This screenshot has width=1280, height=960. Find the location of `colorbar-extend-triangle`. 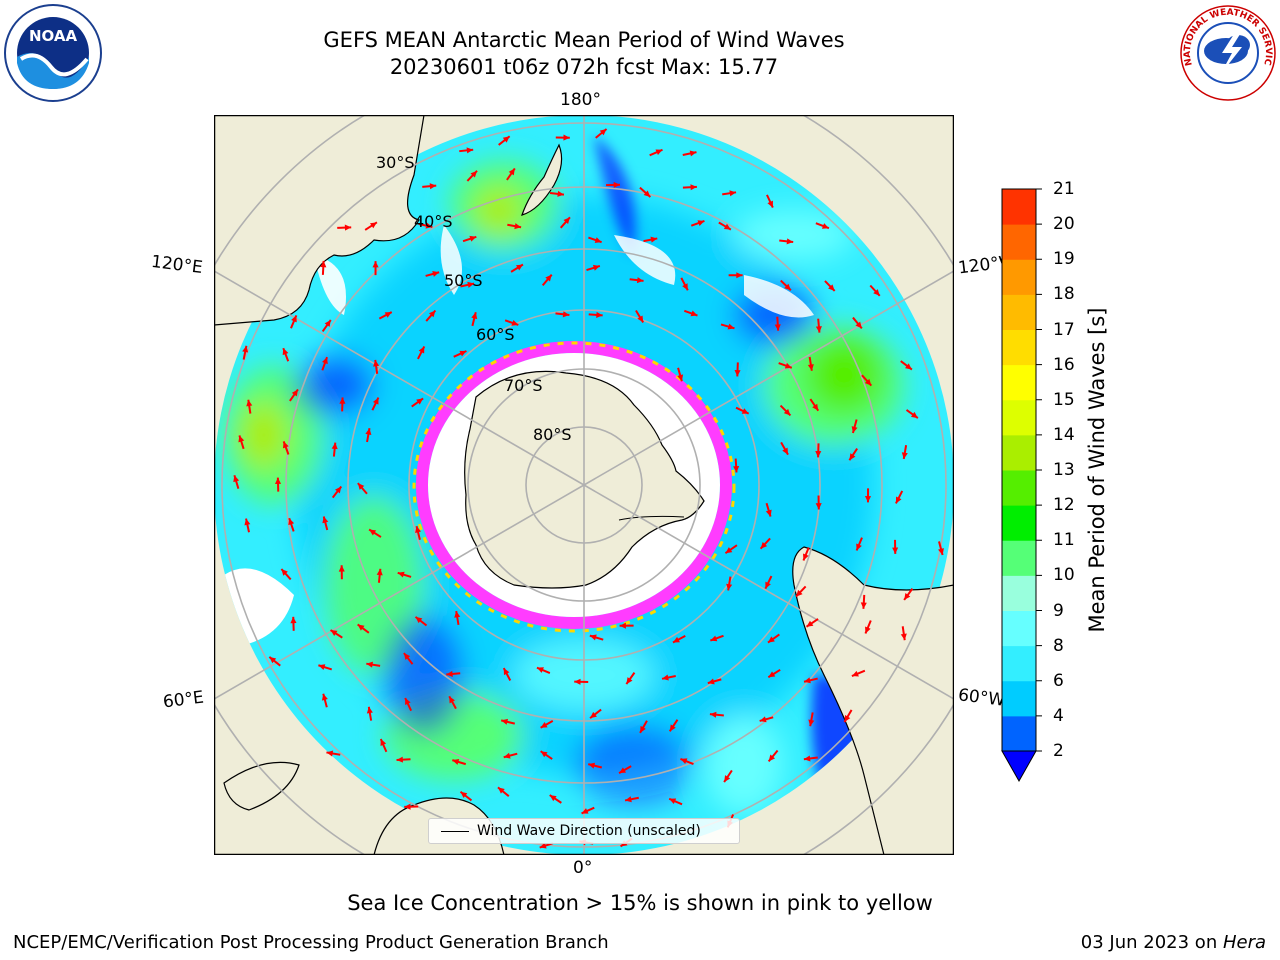

colorbar-extend-triangle is located at coordinates (1019, 766).